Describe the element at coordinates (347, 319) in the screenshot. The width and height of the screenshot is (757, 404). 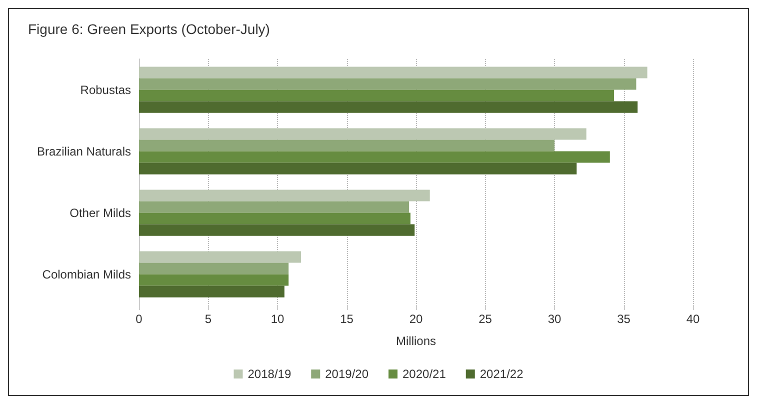
I see `x-tick-label: 15` at that location.